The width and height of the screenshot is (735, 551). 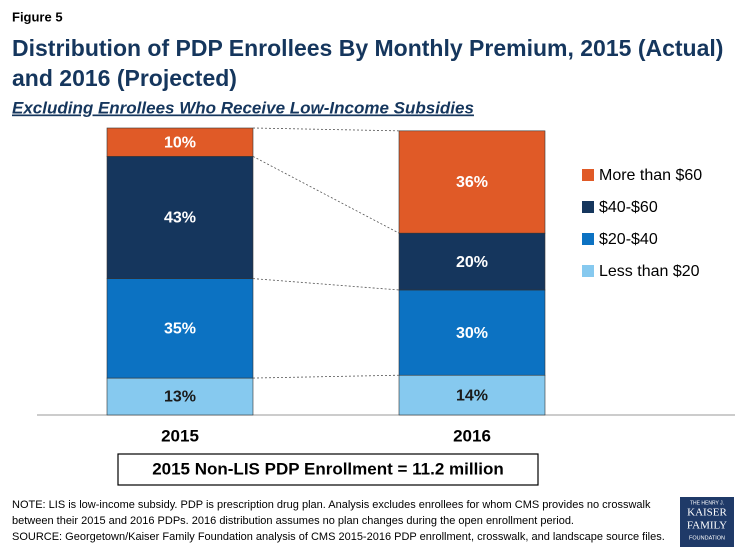 What do you see at coordinates (124, 78) in the screenshot?
I see `chart-title: and 2016 (Projected)` at bounding box center [124, 78].